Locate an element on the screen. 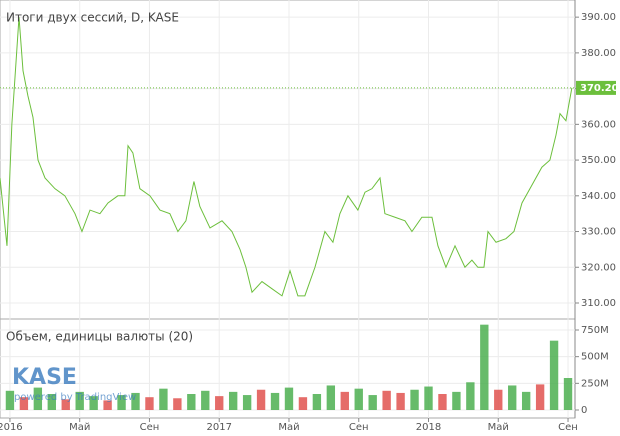 The width and height of the screenshot is (620, 436). x-tick-label: 2018 is located at coordinates (428, 427).